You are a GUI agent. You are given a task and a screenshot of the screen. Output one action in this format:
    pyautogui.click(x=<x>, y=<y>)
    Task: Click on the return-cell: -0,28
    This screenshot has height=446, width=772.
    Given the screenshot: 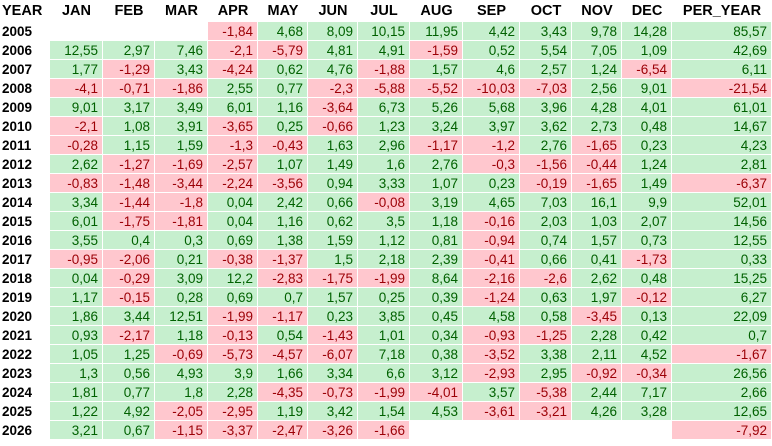 What is the action you would take?
    pyautogui.click(x=76, y=145)
    